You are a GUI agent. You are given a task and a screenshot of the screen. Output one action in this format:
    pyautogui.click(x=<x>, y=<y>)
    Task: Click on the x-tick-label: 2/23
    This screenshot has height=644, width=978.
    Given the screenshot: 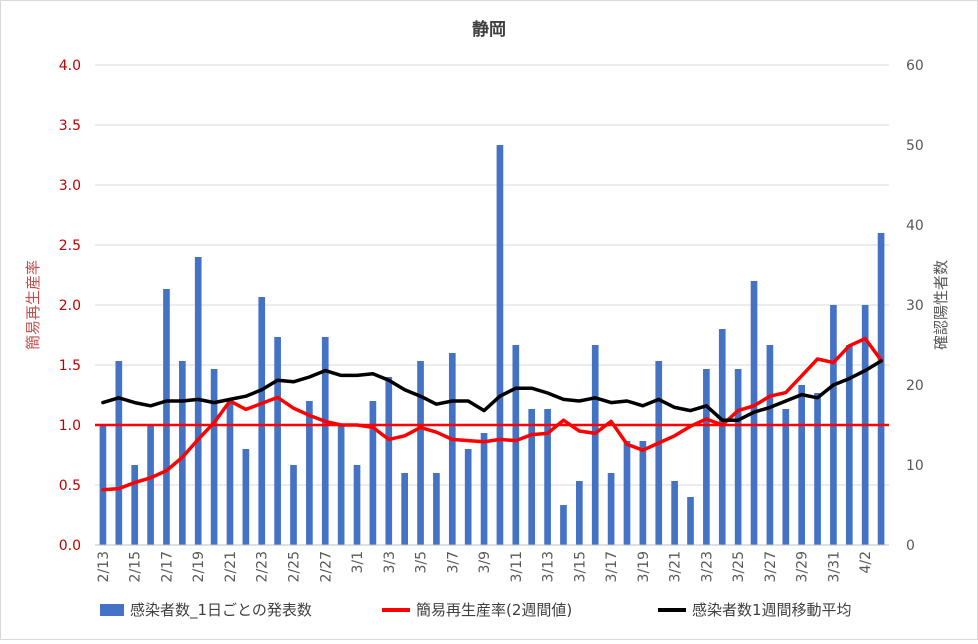 What is the action you would take?
    pyautogui.click(x=263, y=566)
    